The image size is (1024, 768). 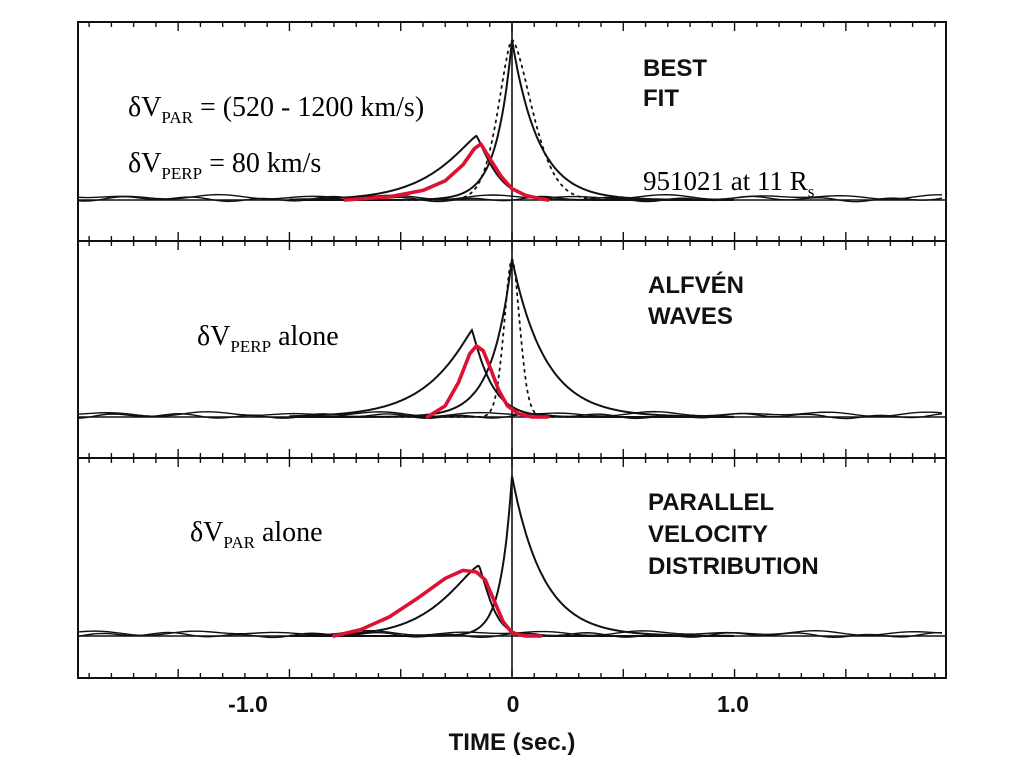 I want to click on annotation-dvpar-range: δVPAR = (520 - 1200 km/s), so click(x=276, y=109).